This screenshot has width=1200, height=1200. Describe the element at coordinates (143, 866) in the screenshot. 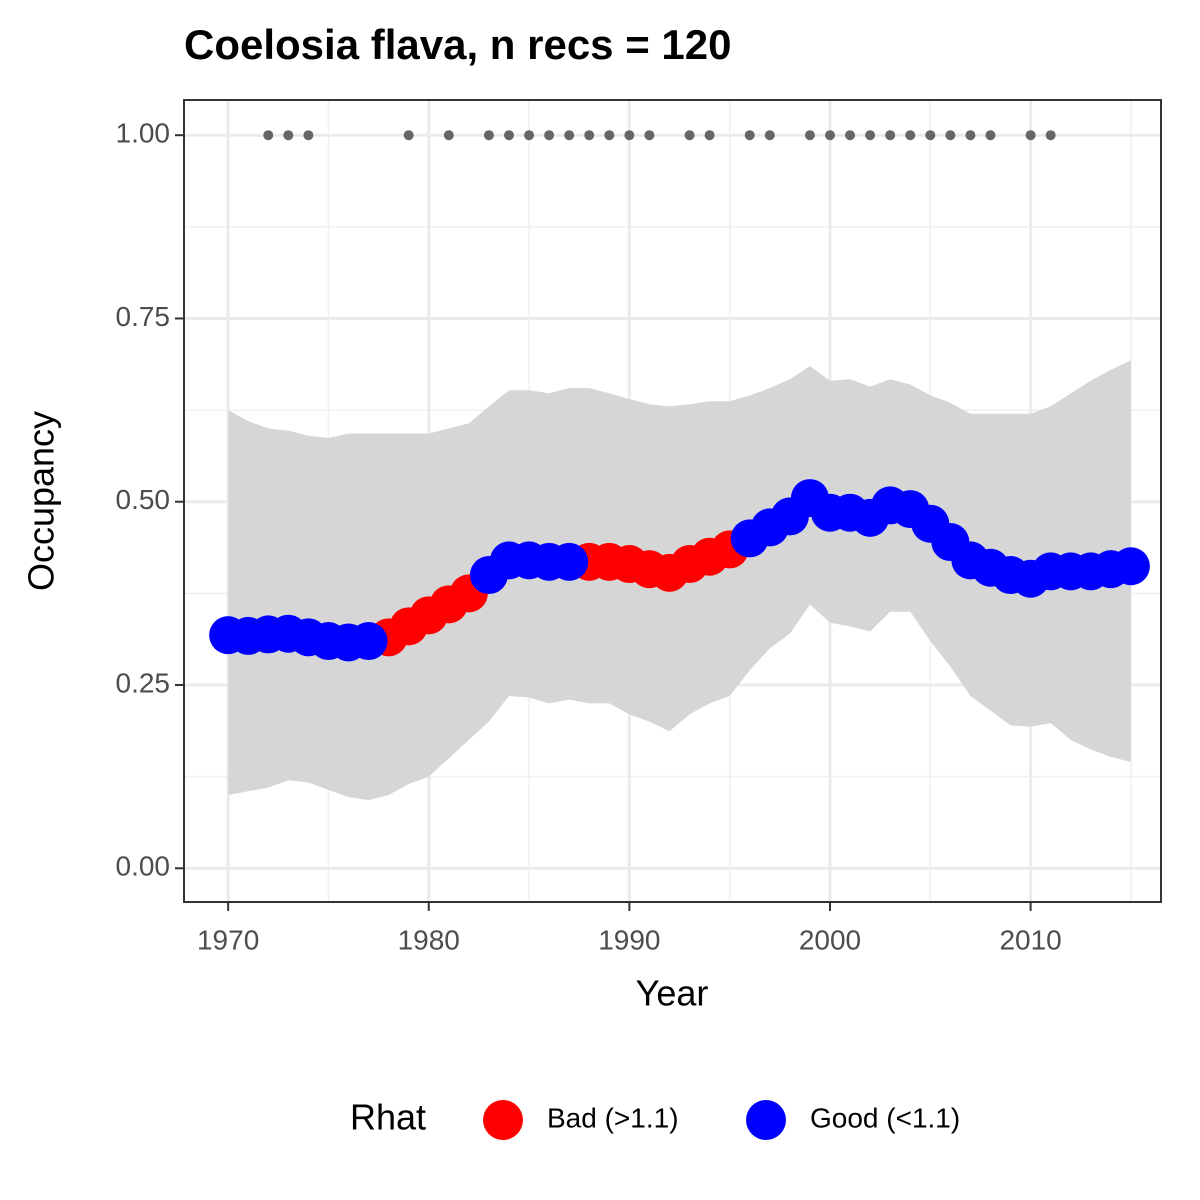

I see `y-tick-label: 0.00` at that location.